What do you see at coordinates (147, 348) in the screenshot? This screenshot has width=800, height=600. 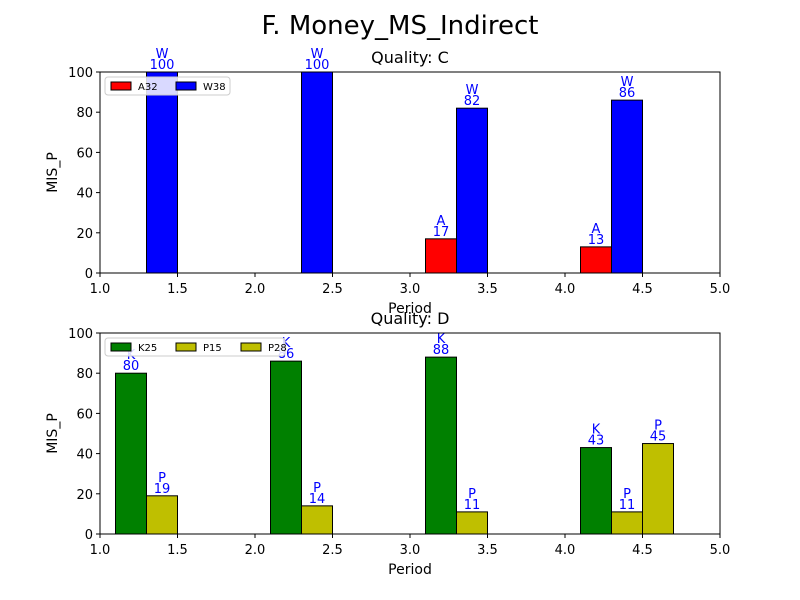 I see `legend-entry-label: K25` at bounding box center [147, 348].